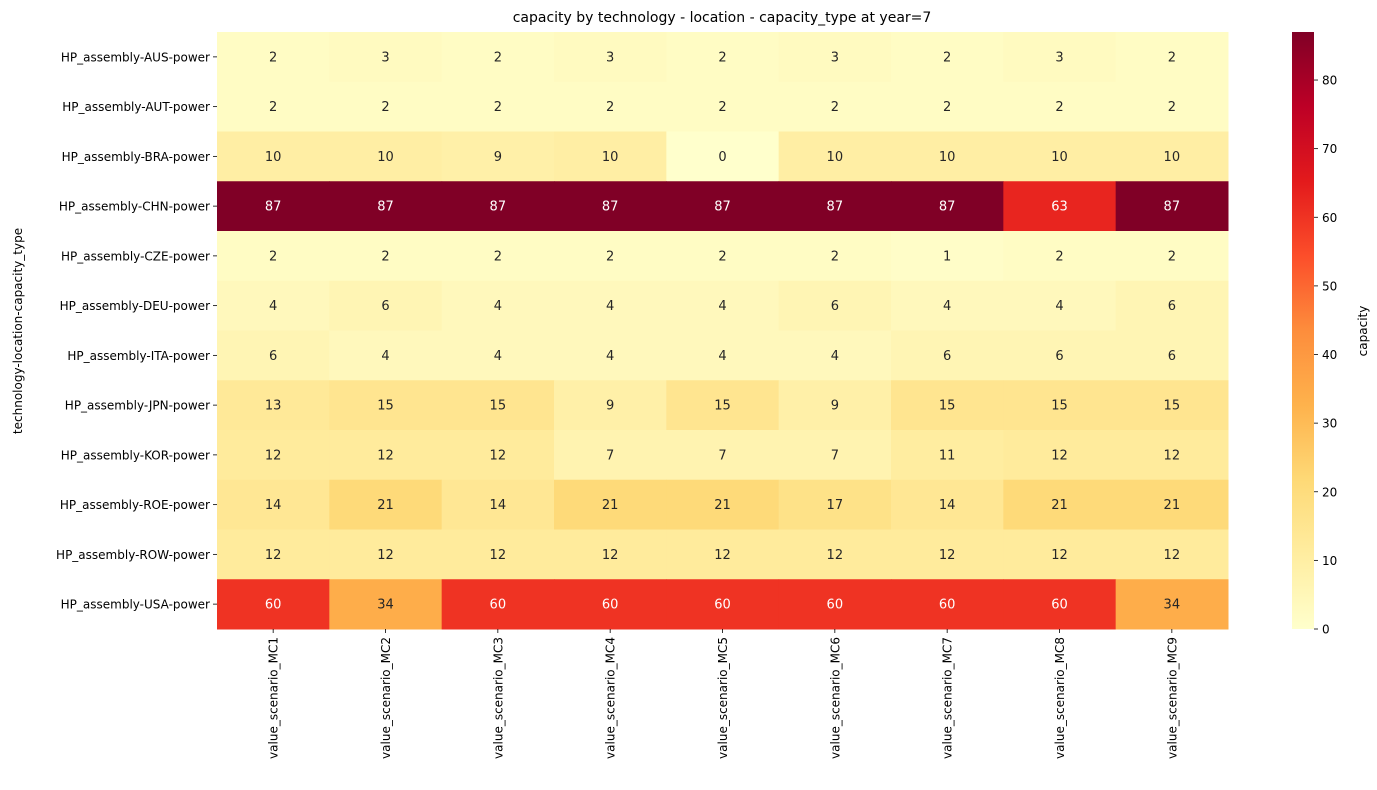 Image resolution: width=1377 pixels, height=790 pixels. I want to click on x-tick-label: value_scenario_MC9, so click(1172, 698).